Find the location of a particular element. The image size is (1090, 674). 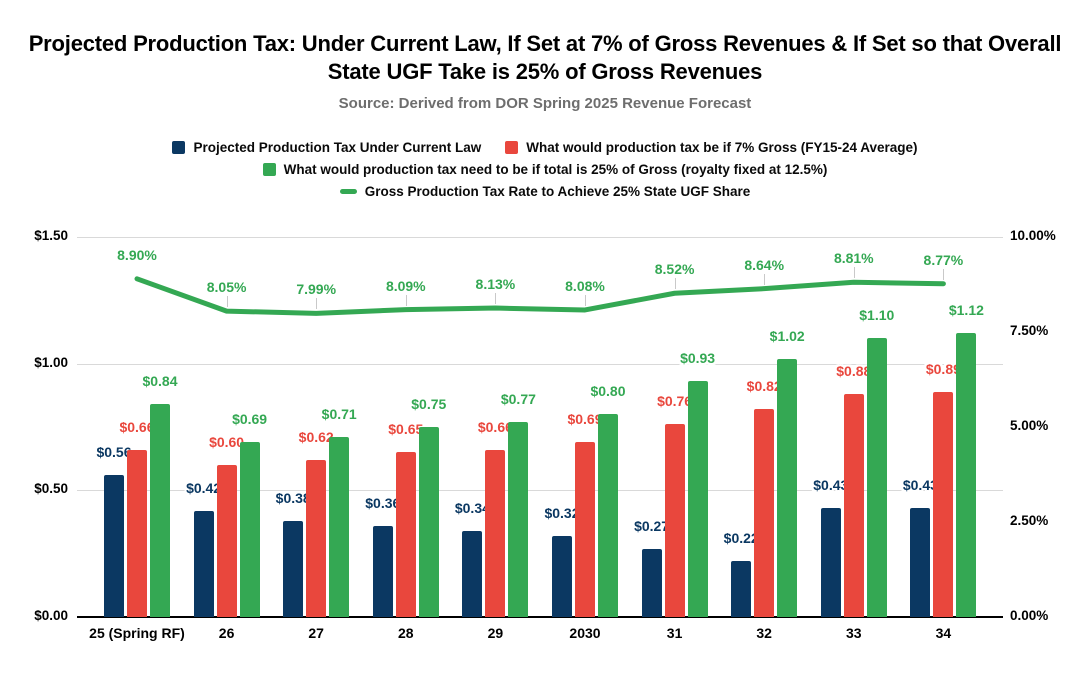

line-value-label: 8.77% is located at coordinates (943, 259).